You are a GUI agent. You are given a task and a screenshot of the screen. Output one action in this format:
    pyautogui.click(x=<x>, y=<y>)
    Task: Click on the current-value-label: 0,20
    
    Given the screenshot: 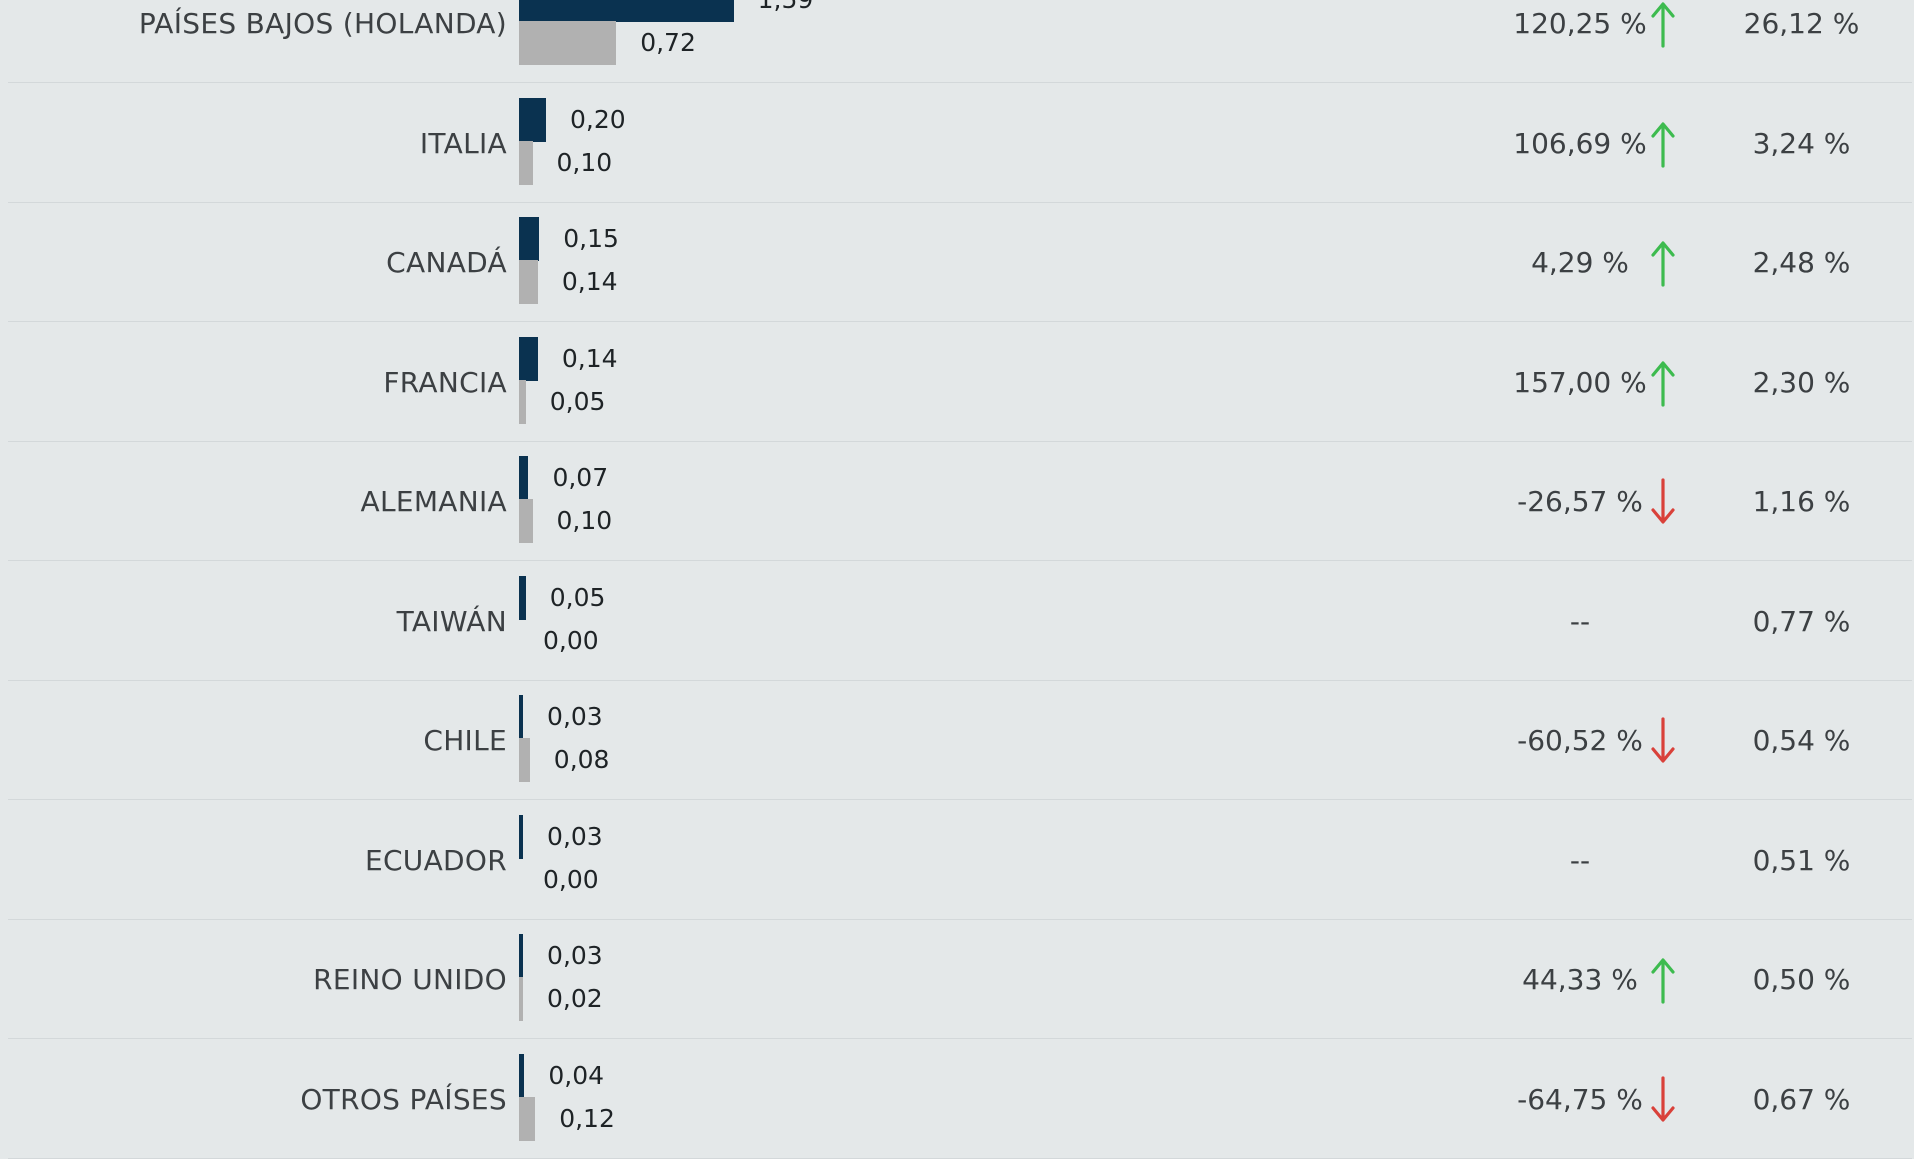 What is the action you would take?
    pyautogui.click(x=598, y=119)
    